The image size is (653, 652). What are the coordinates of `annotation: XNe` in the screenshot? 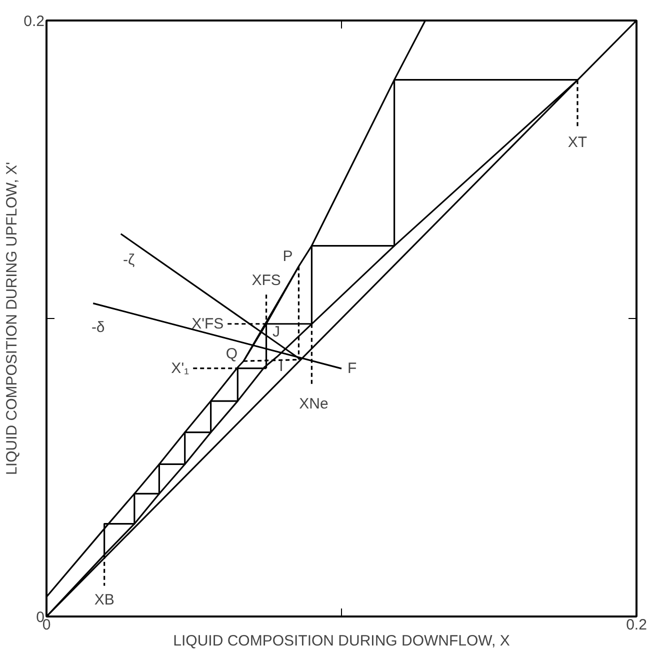 It's located at (313, 404).